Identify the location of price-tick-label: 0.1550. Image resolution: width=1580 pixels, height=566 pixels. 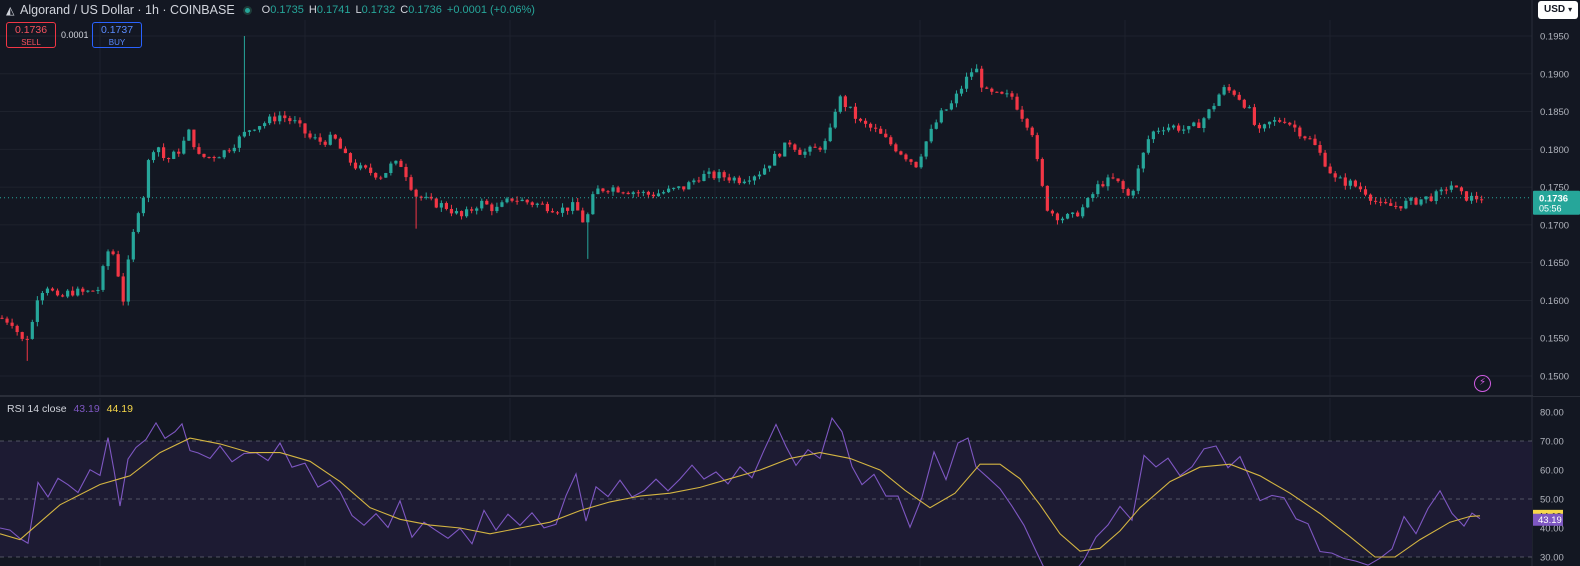
(1554, 339).